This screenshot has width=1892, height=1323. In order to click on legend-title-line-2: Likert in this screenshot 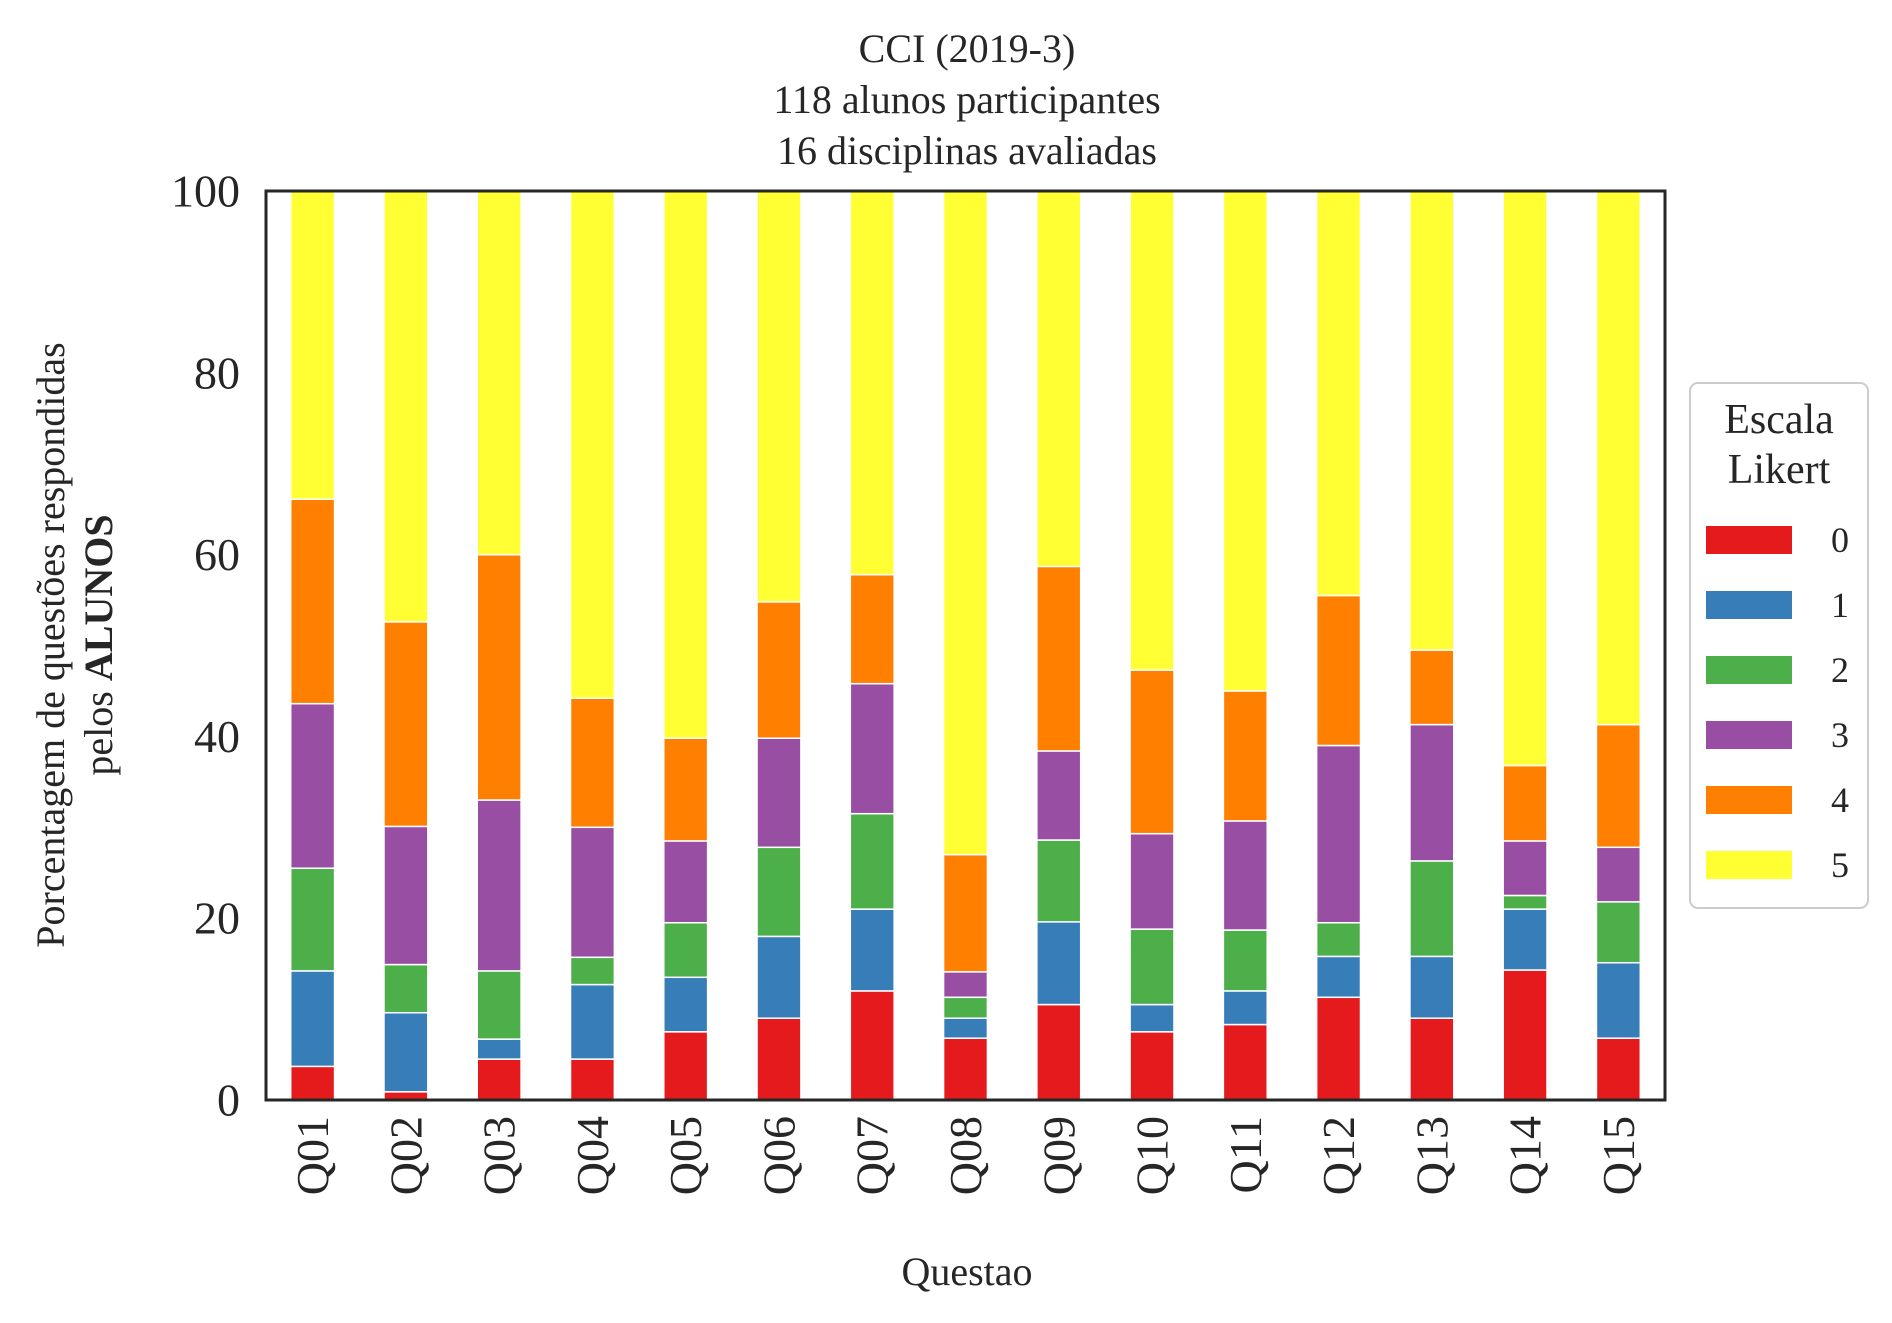, I will do `click(1779, 470)`.